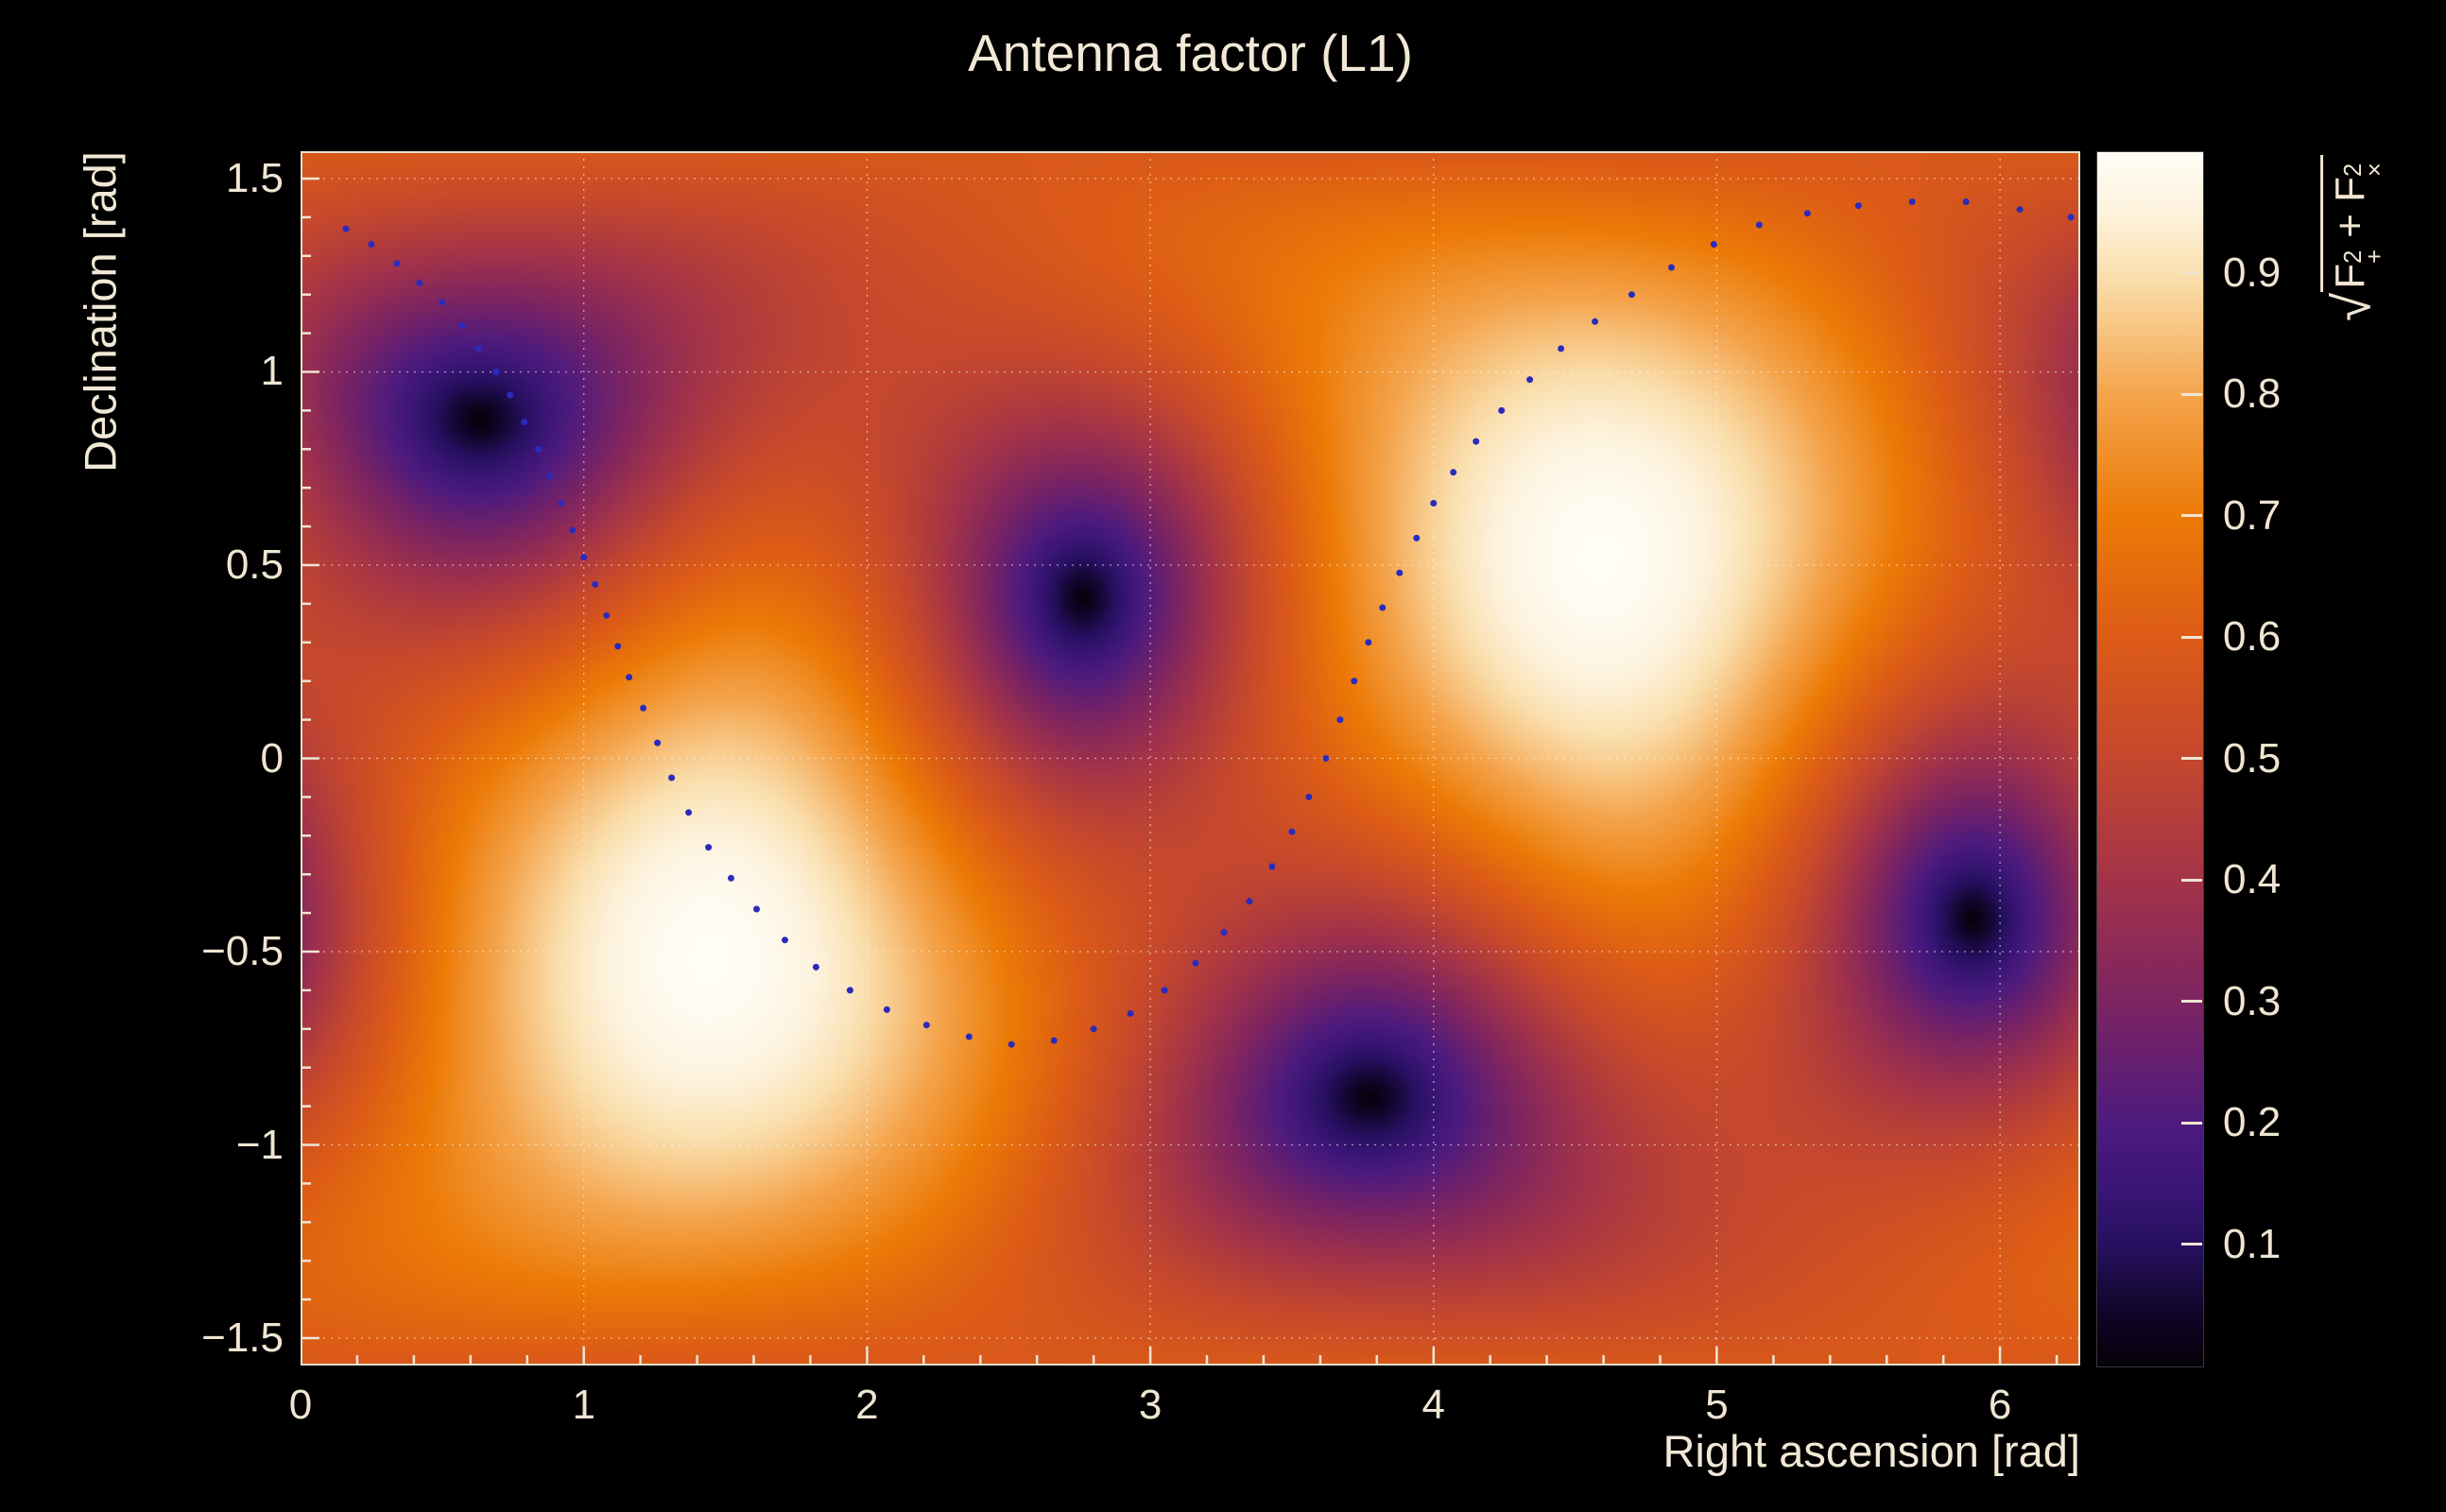 The height and width of the screenshot is (1512, 2446). Describe the element at coordinates (2350, 189) in the screenshot. I see `f-cross-symbol: F` at that location.